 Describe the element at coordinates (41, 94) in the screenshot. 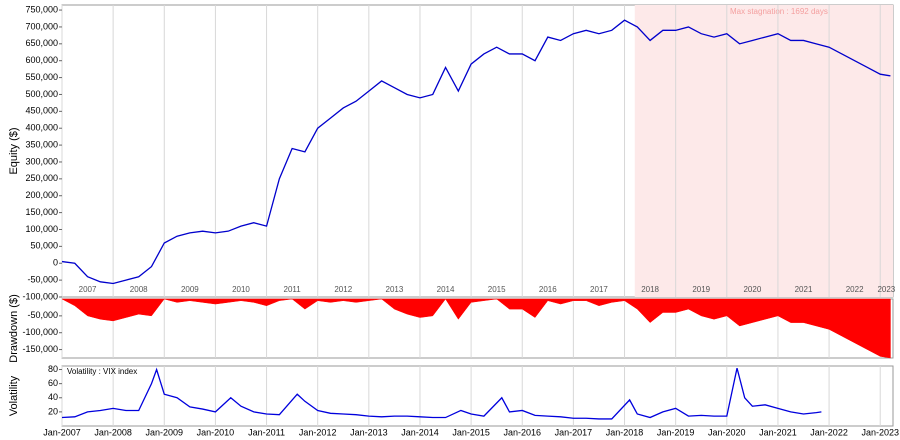

I see `y-tick-label: 500,000` at that location.